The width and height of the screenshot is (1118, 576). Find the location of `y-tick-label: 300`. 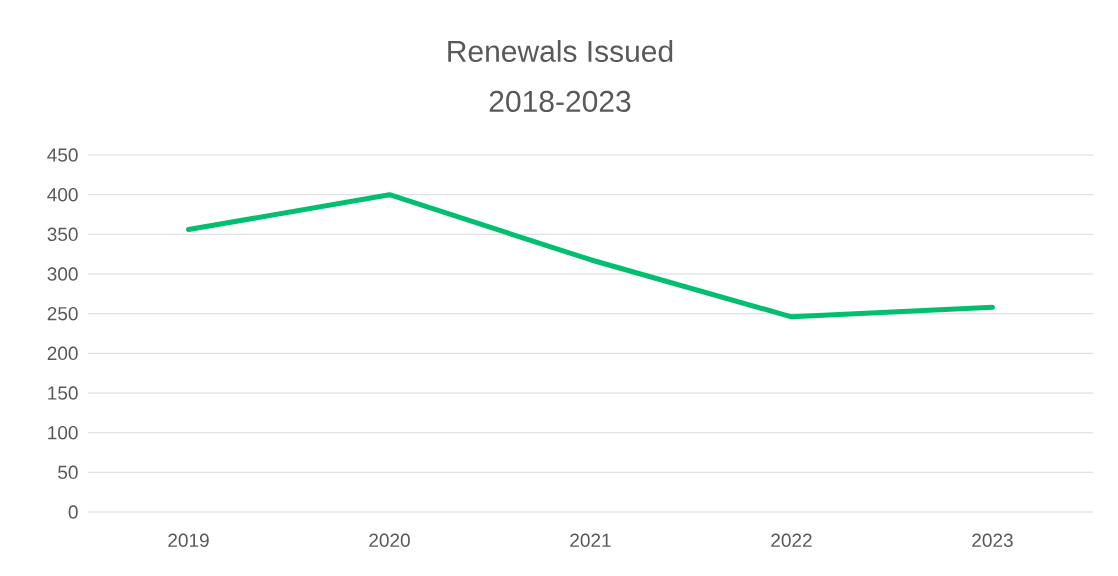

y-tick-label: 300 is located at coordinates (62, 274).